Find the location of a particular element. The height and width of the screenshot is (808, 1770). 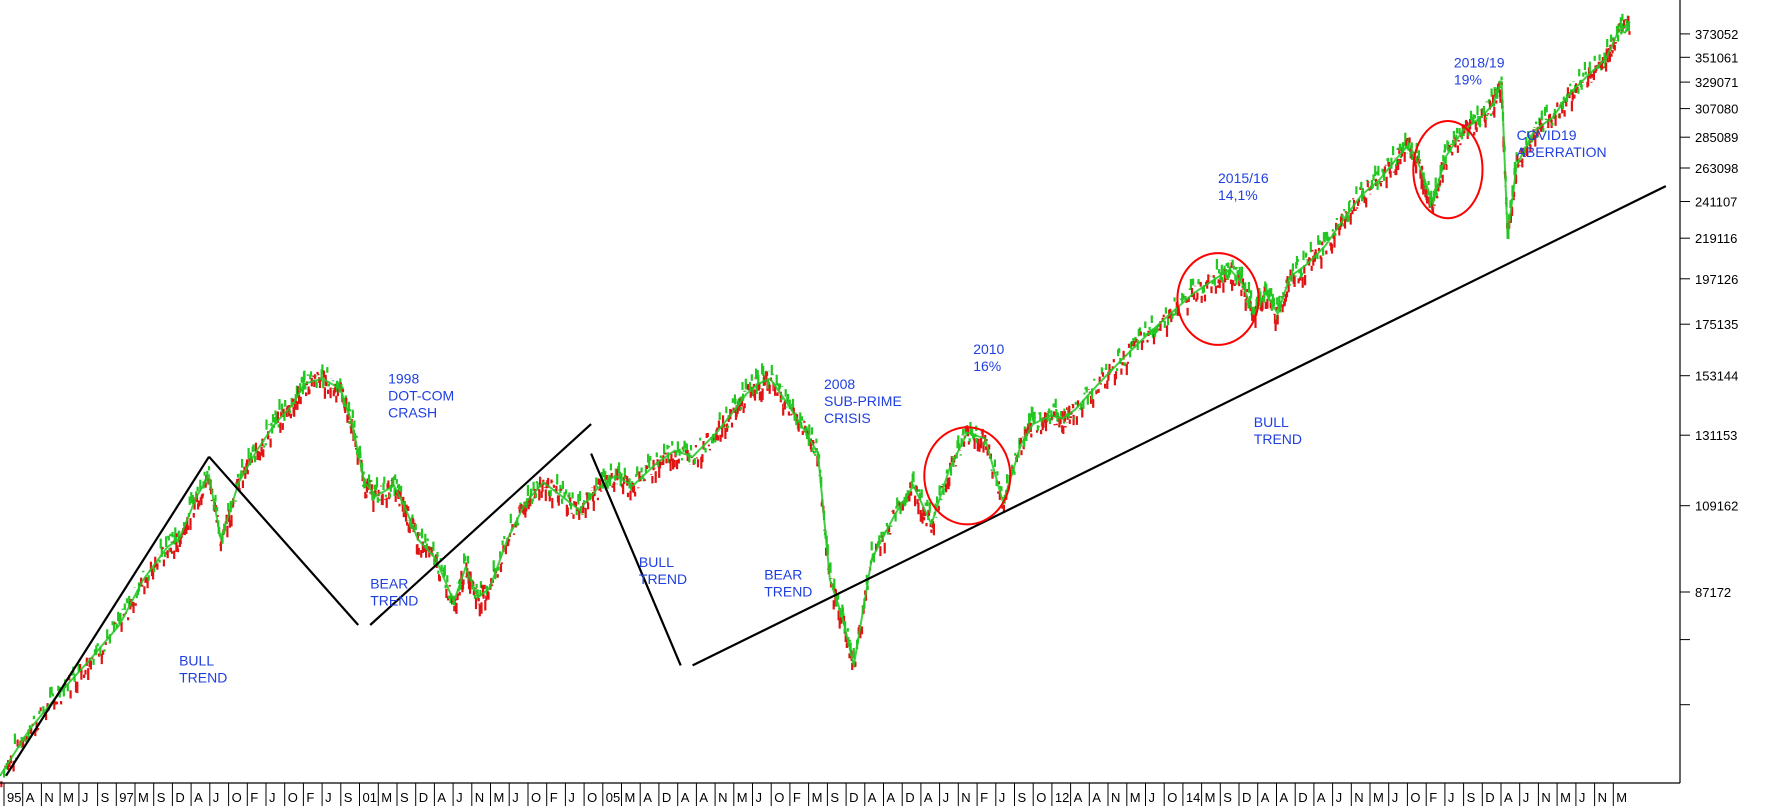

x-tick-label: 01 is located at coordinates (370, 797).